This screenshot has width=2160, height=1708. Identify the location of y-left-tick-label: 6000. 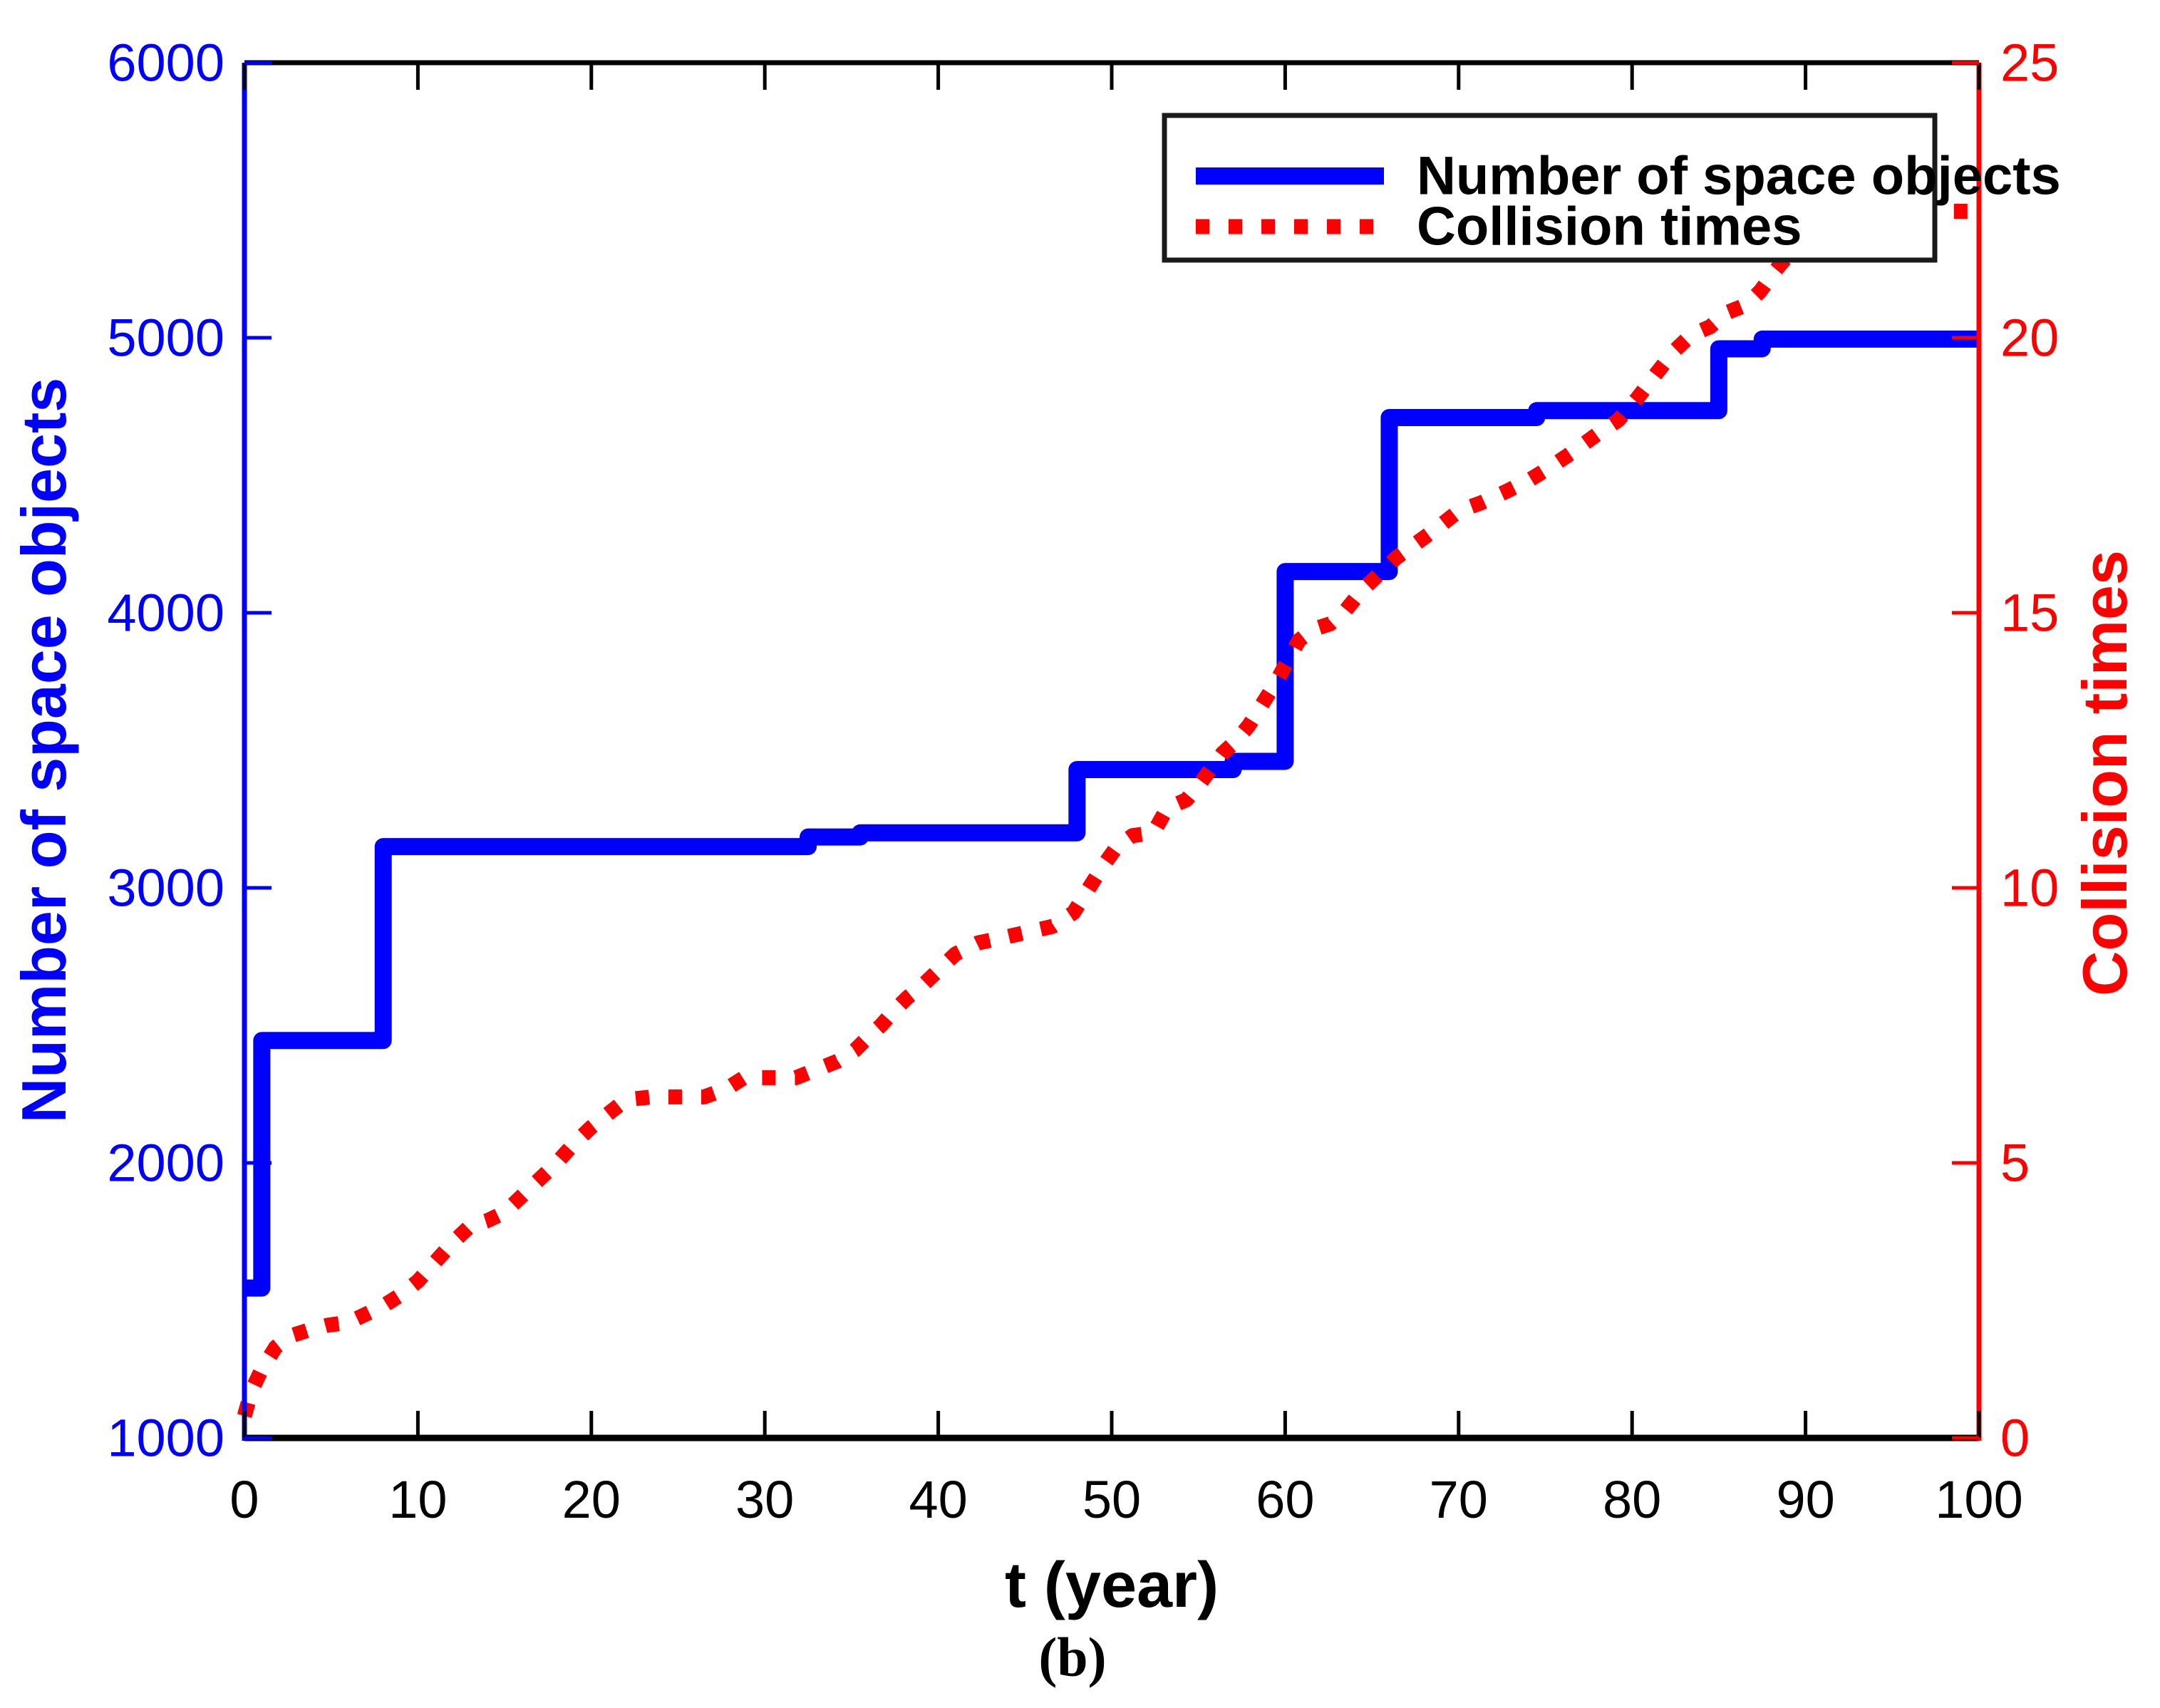
(165, 63).